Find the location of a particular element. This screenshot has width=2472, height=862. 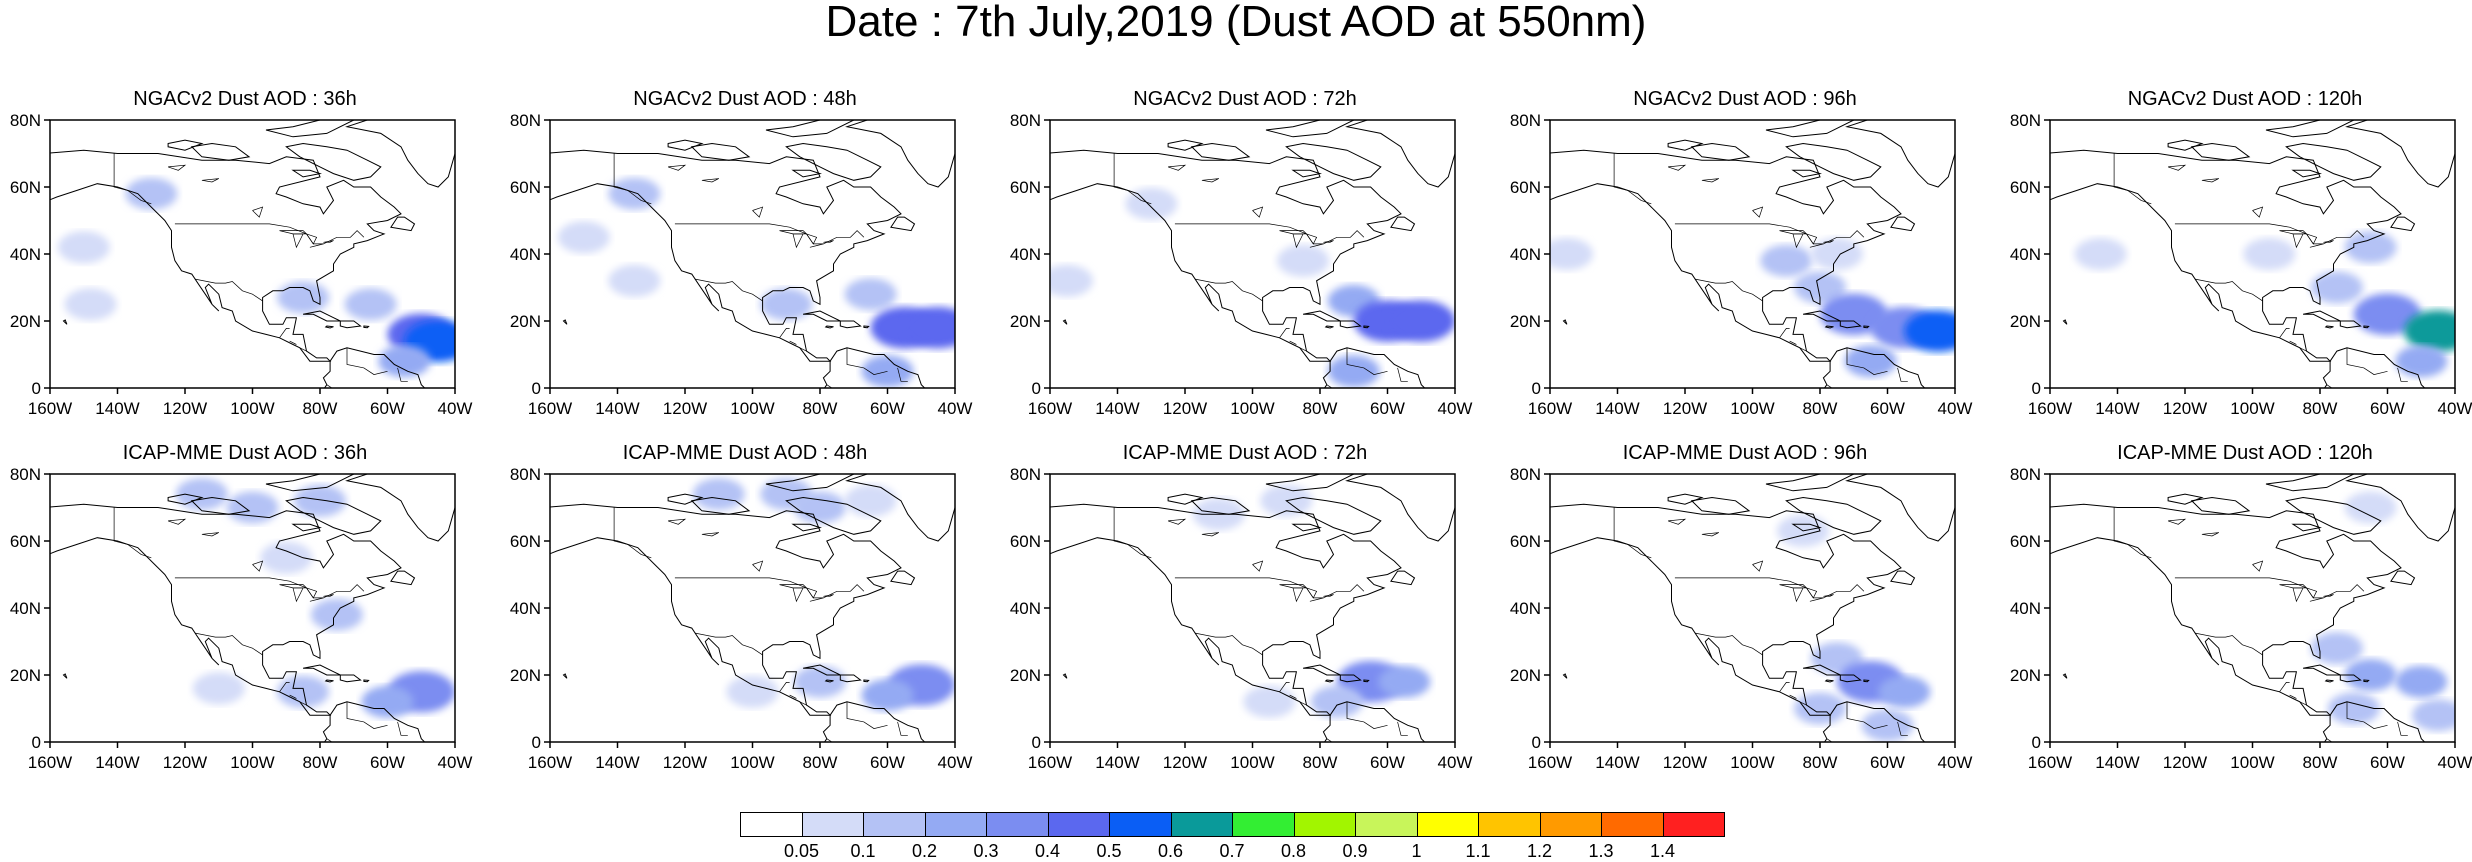

panel-title: ICAP-MME Dust AOD : 36h is located at coordinates (245, 453).